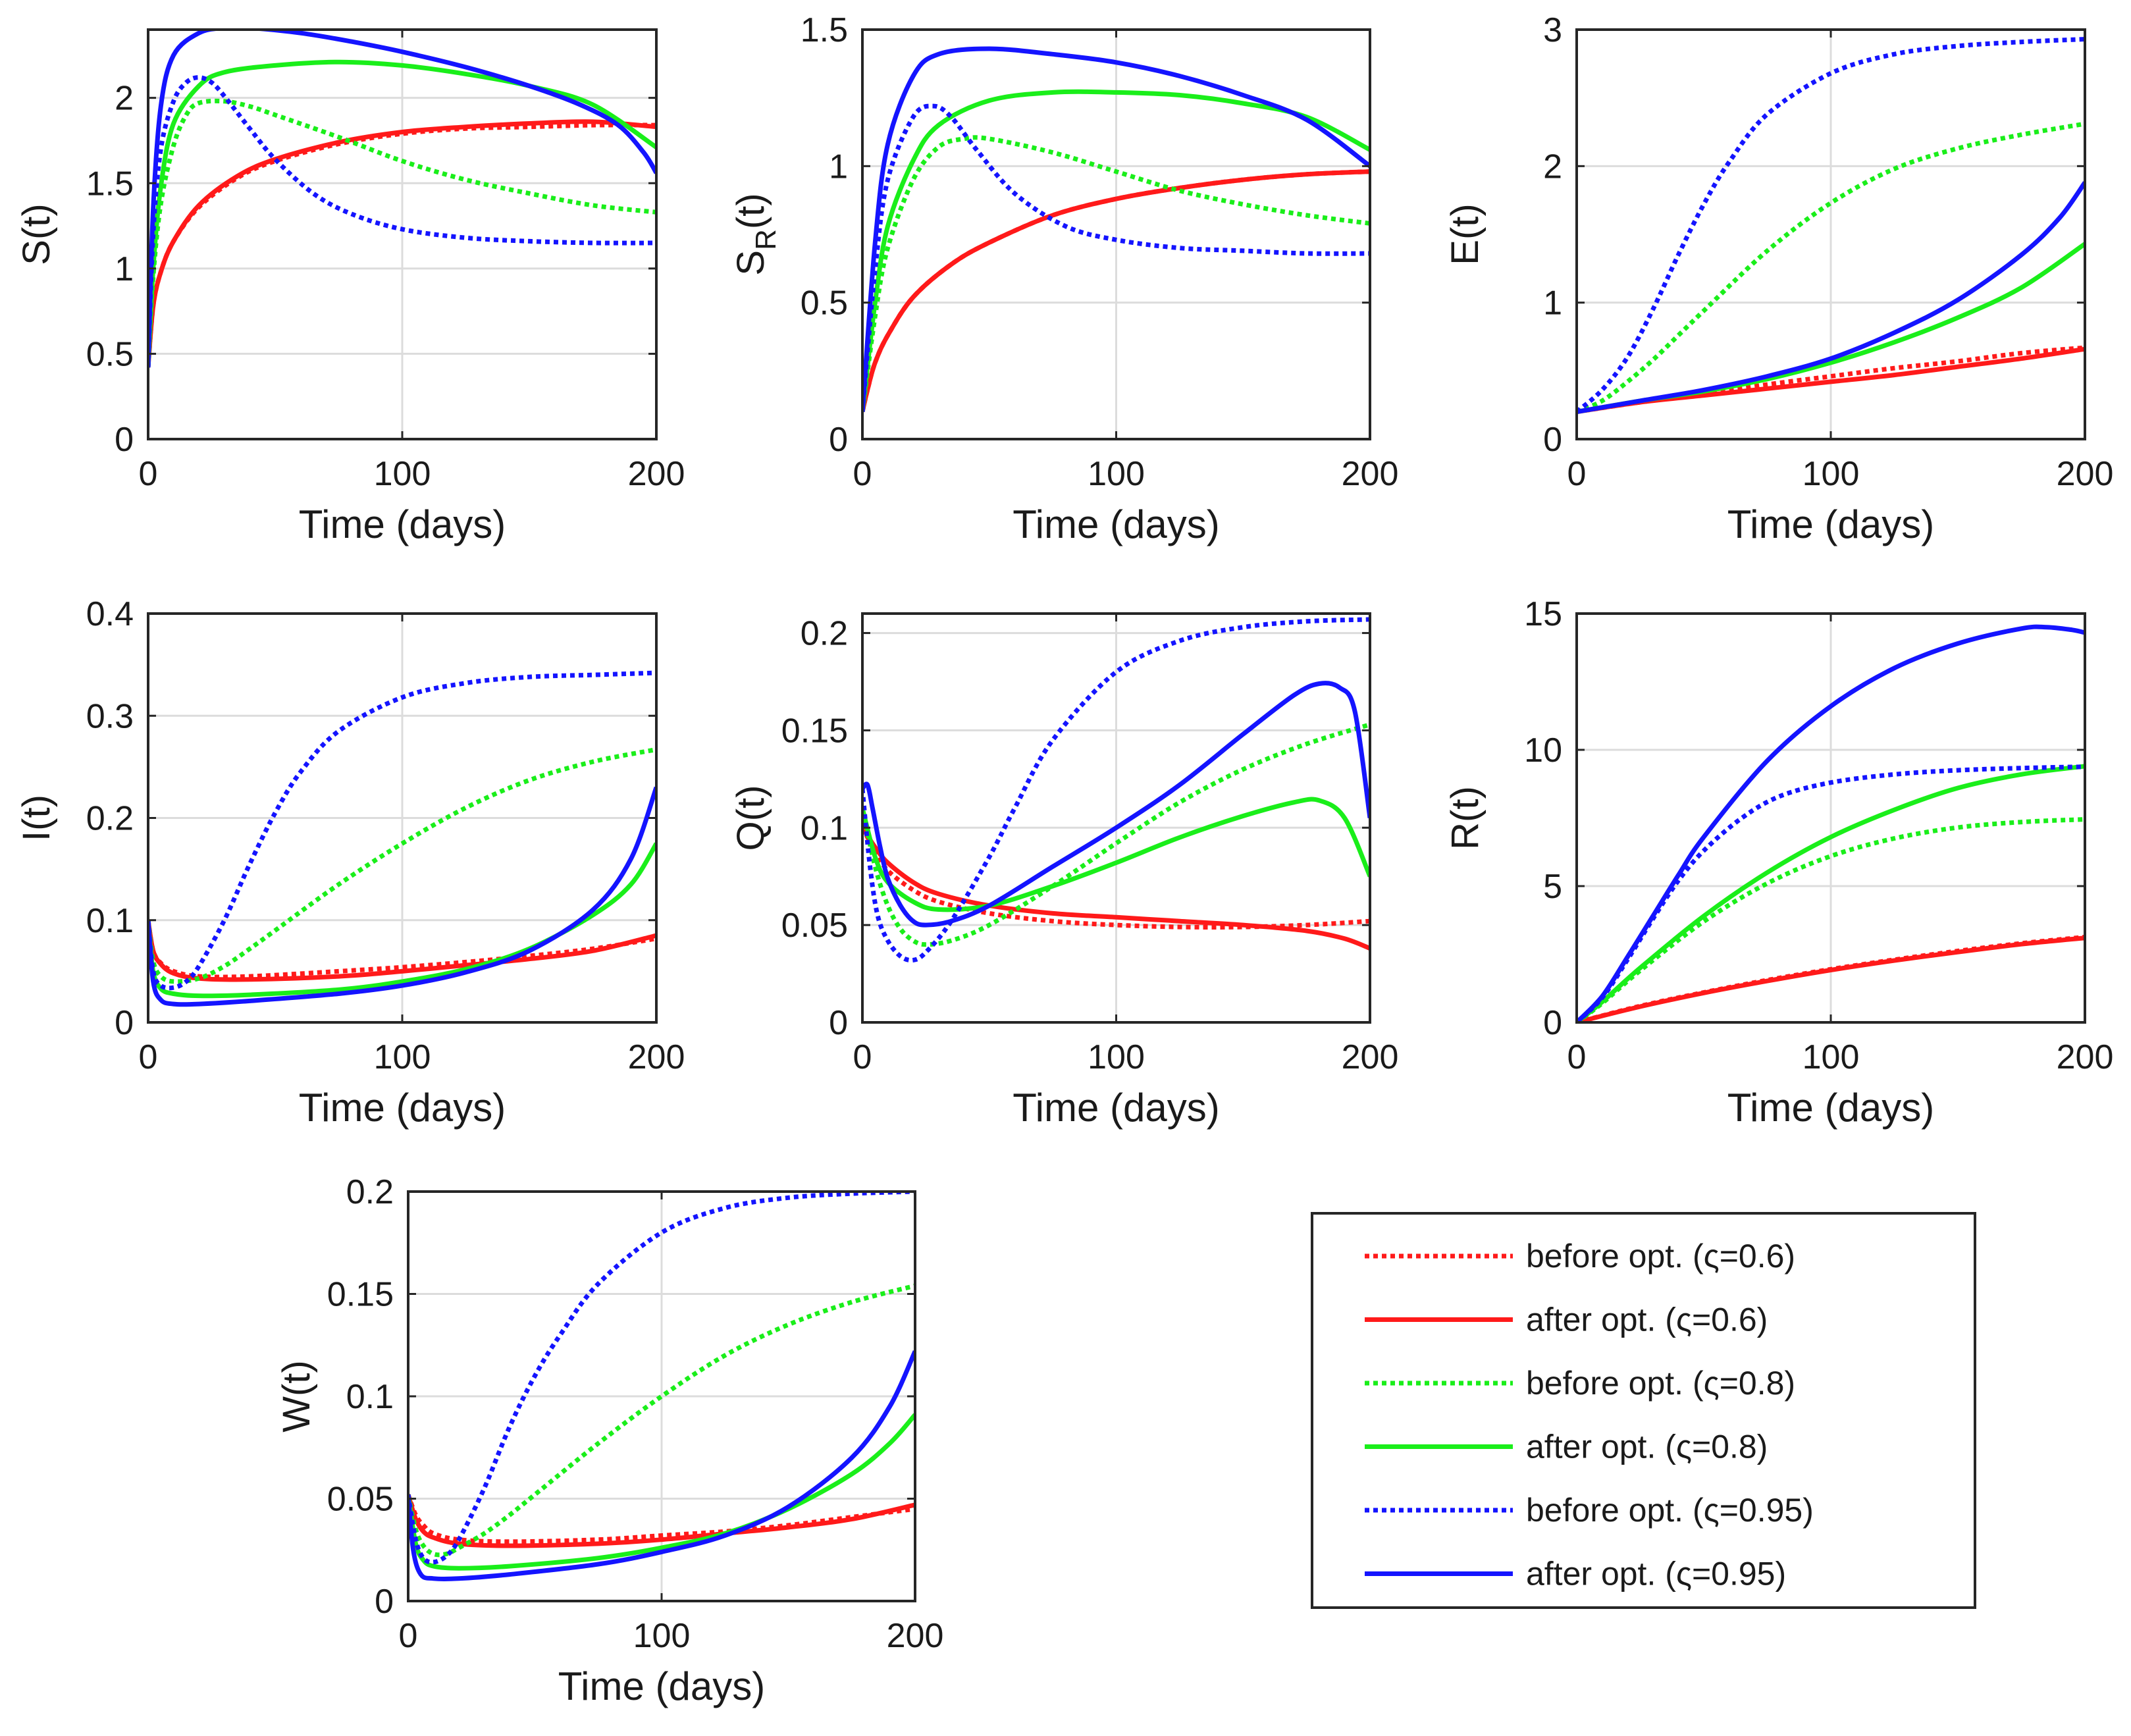  What do you see at coordinates (37, 818) in the screenshot?
I see `y-axis-label: I(t)` at bounding box center [37, 818].